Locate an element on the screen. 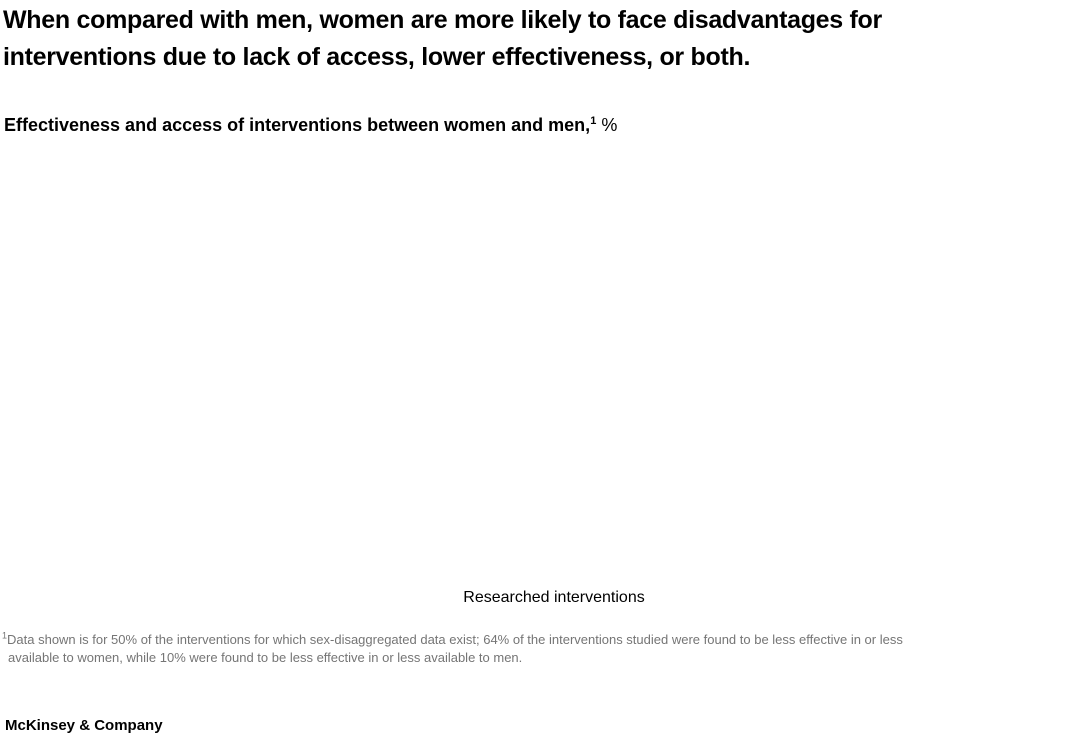 The width and height of the screenshot is (1080, 744). subtitle-footnote-marker: 1 is located at coordinates (593, 121).